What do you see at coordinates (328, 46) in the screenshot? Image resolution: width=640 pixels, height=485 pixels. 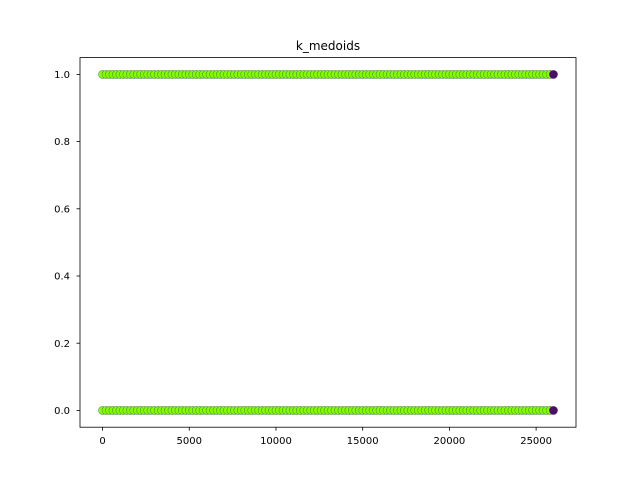 I see `chart-title: k_medoids` at bounding box center [328, 46].